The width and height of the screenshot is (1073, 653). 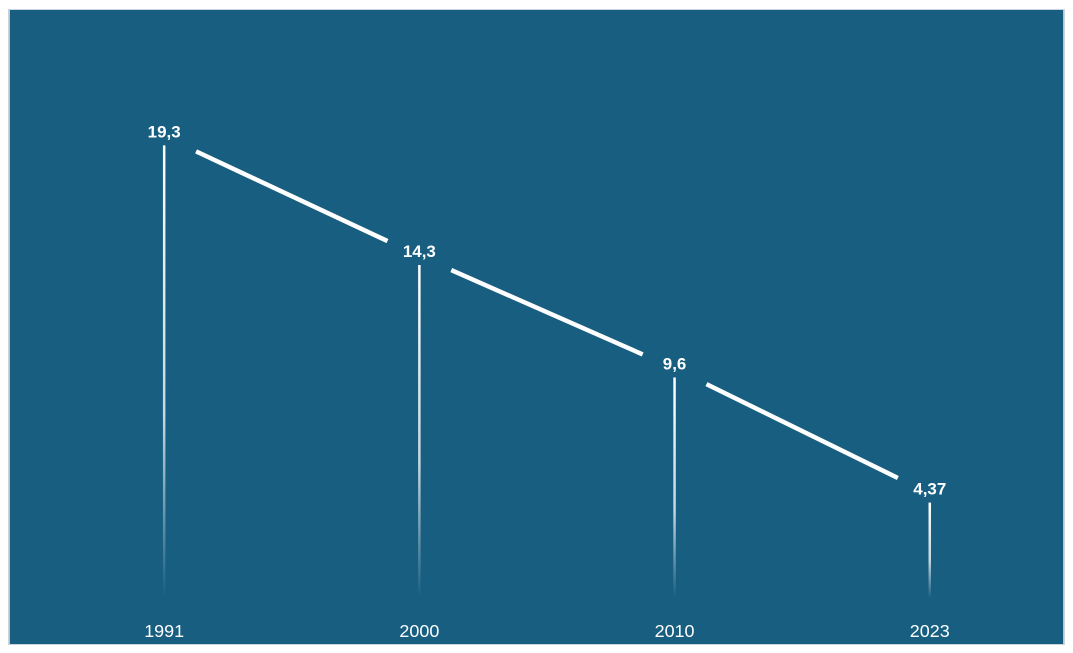 I want to click on drop-line-1991, so click(x=164, y=372).